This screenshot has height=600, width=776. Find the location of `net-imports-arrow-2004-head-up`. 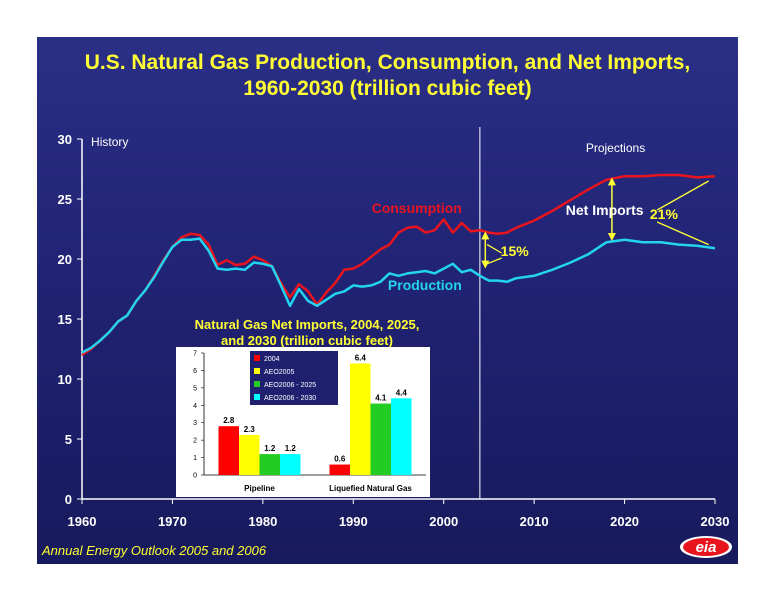

net-imports-arrow-2004-head-up is located at coordinates (485, 235).